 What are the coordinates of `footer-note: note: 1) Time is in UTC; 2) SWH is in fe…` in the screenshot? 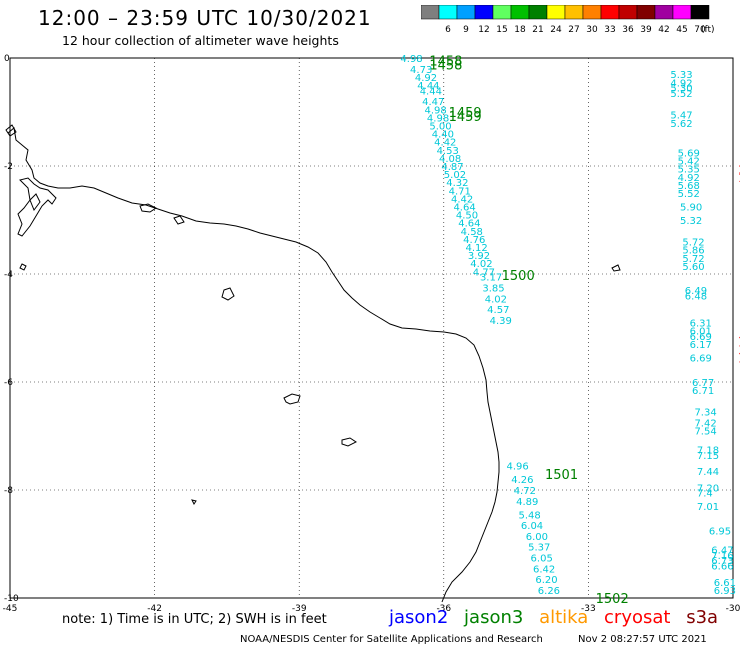 It's located at (194, 619).